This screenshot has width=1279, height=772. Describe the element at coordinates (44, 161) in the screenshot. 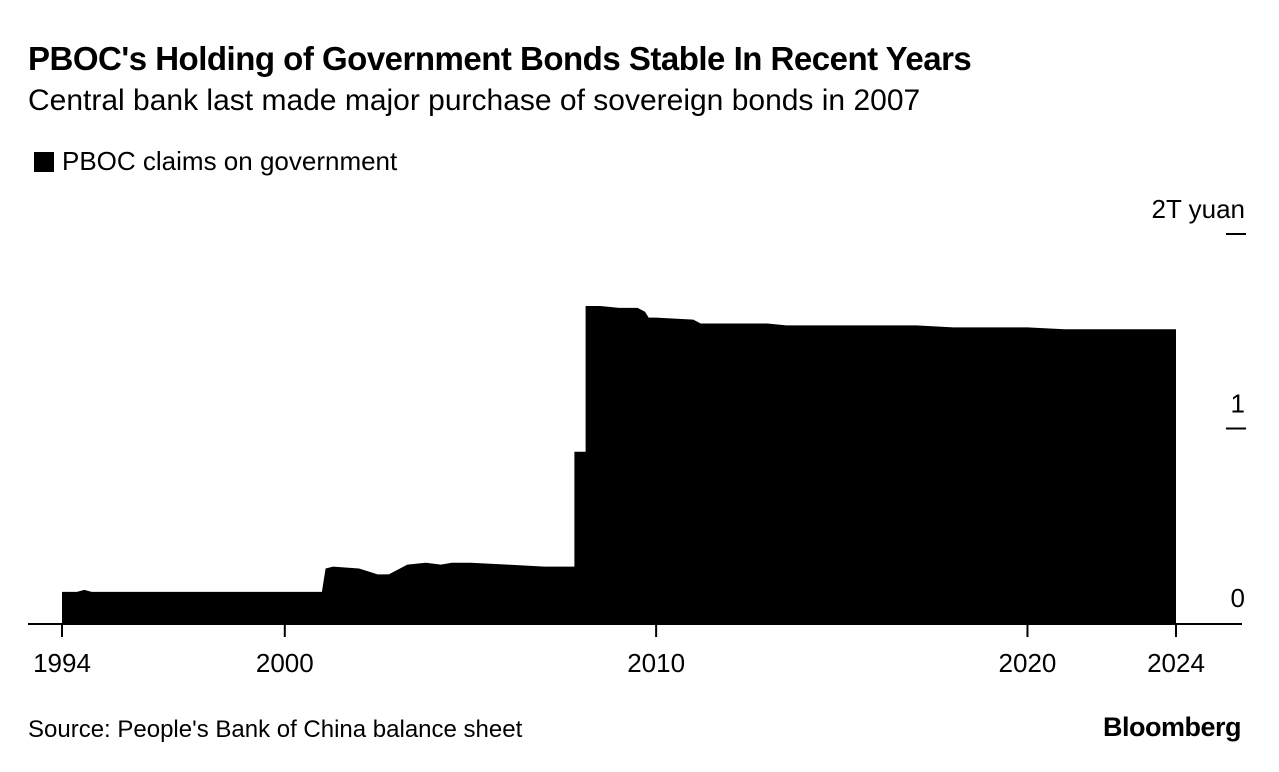

I see `legend-swatch` at that location.